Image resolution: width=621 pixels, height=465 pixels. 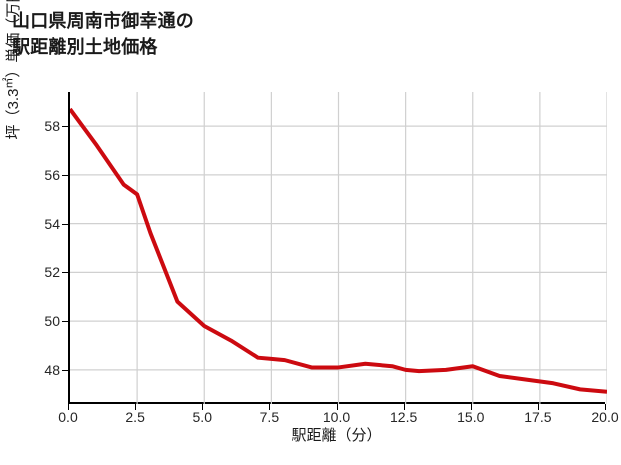 What do you see at coordinates (337, 407) in the screenshot?
I see `x-tick-mark-10.0` at bounding box center [337, 407].